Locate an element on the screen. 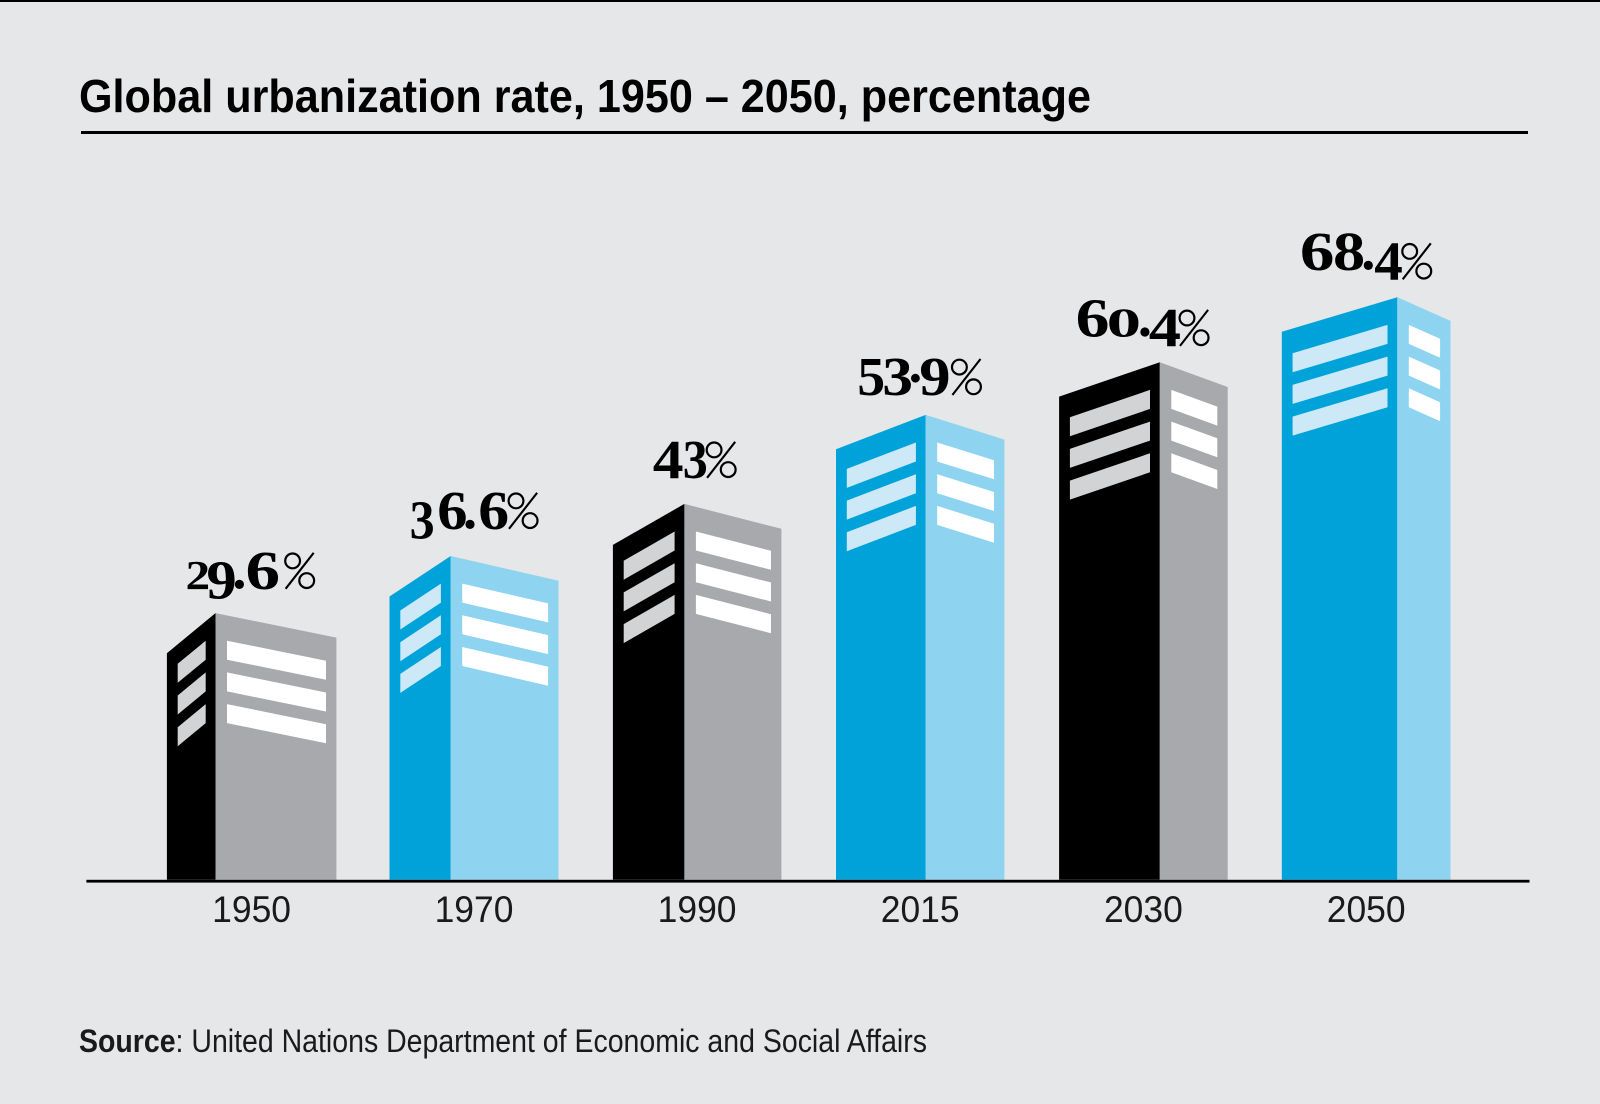  svg-text: 2030 is located at coordinates (1143, 909).